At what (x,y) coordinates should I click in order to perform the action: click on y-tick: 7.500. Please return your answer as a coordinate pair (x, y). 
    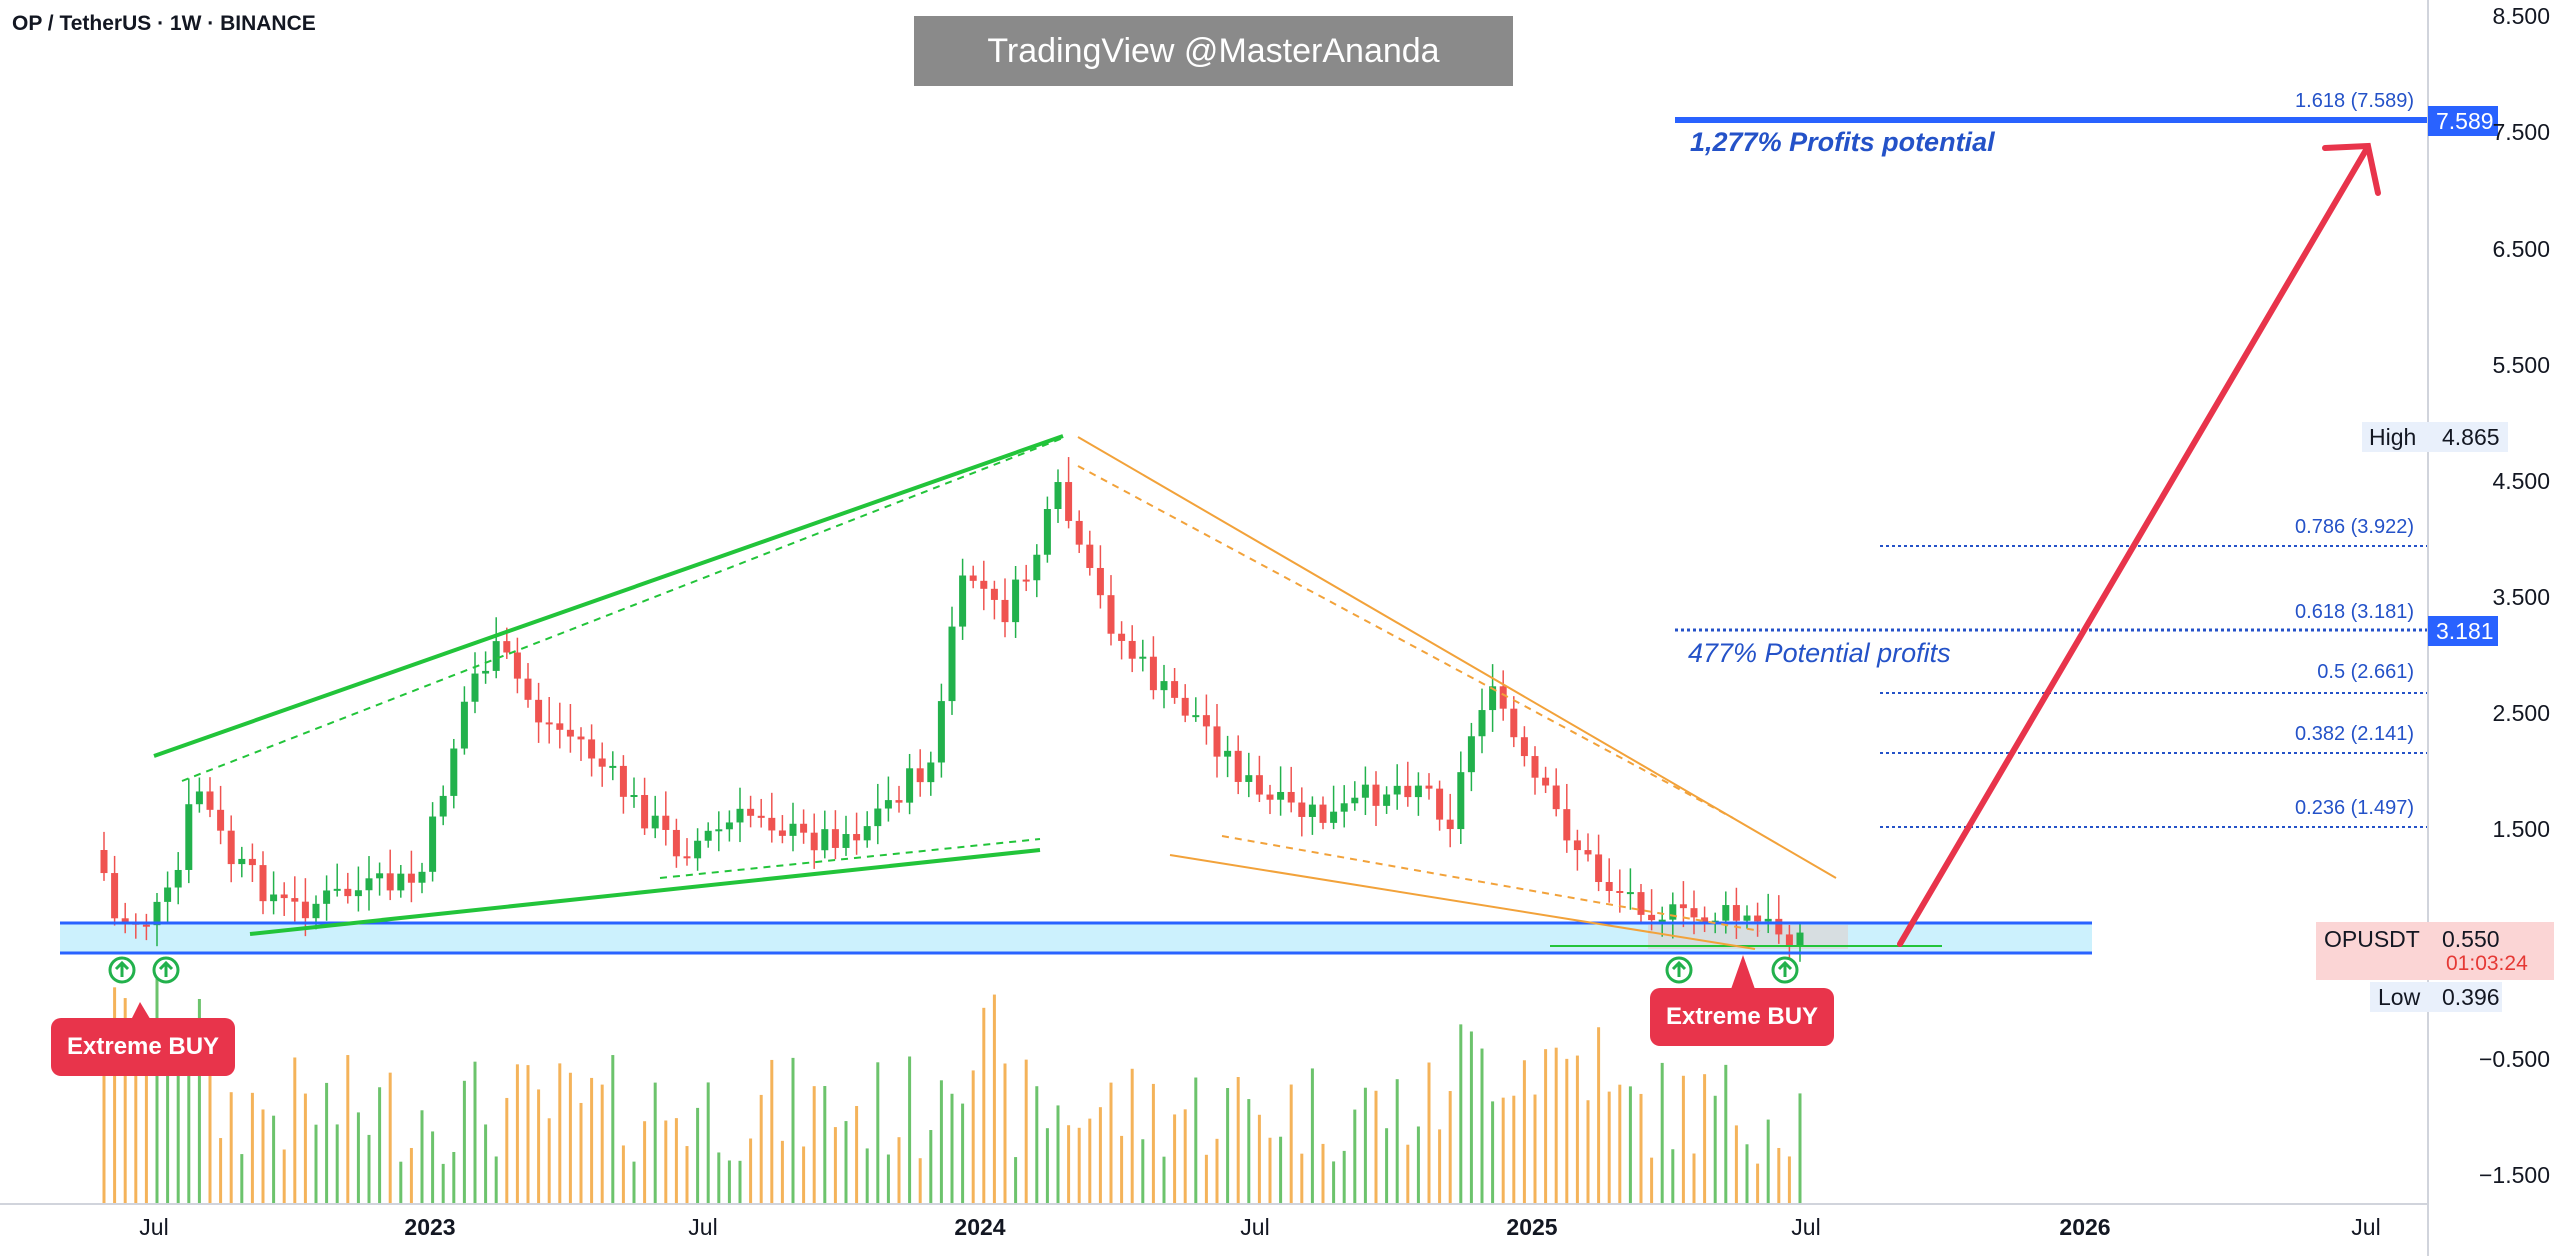
    Looking at the image, I should click on (2521, 132).